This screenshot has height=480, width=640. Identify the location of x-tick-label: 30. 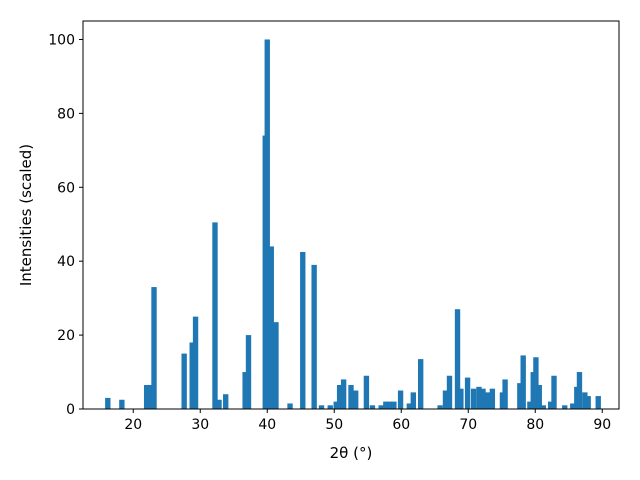
(200, 425).